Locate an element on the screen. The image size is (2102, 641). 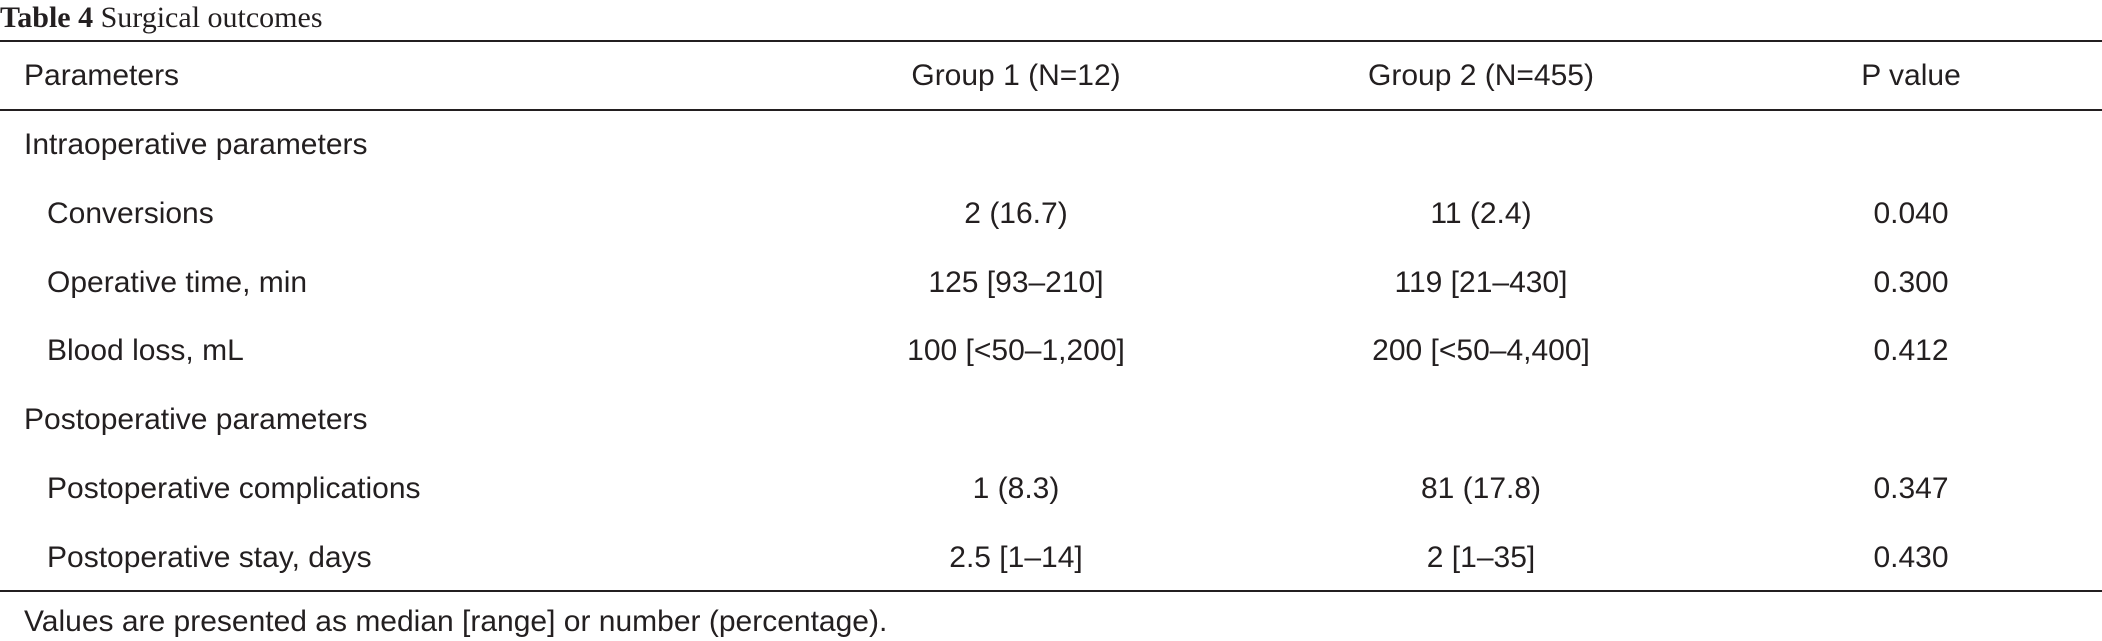
row-group2-value: 2 [1–35] is located at coordinates (1481, 557).